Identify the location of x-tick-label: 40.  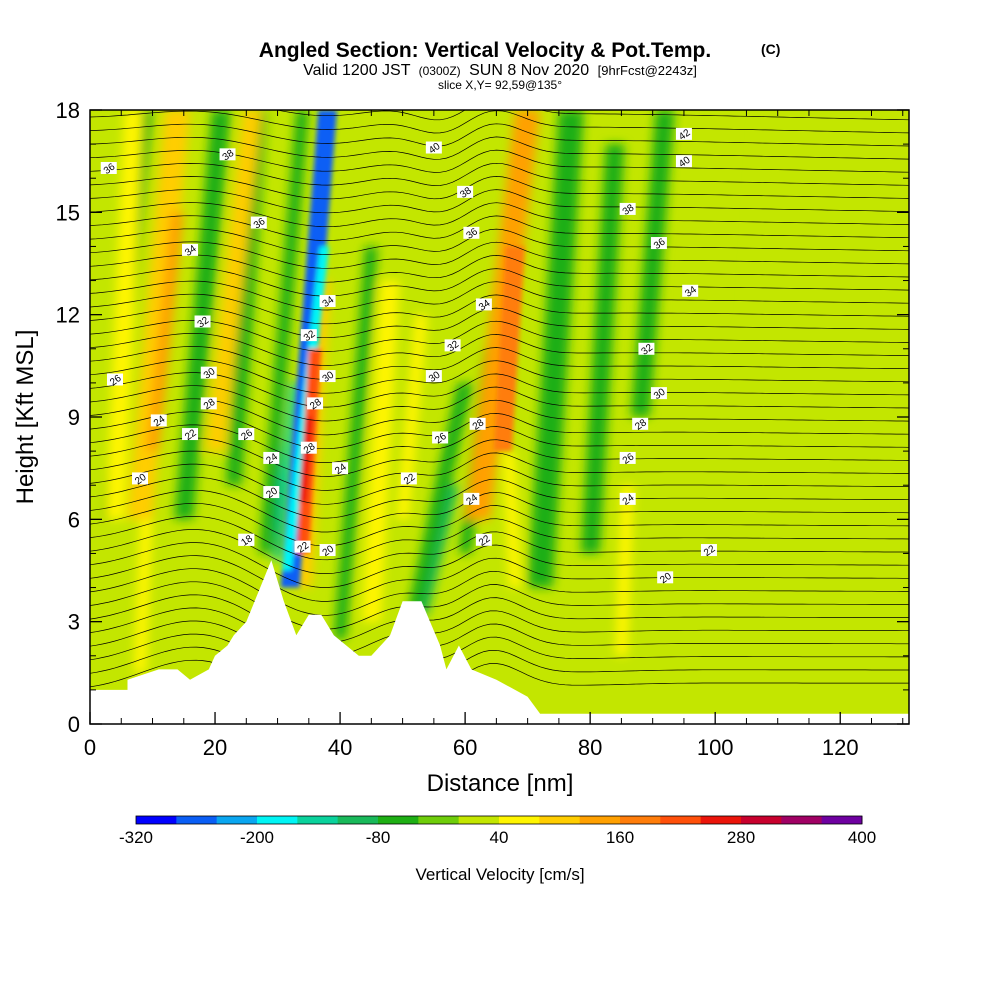
(340, 747).